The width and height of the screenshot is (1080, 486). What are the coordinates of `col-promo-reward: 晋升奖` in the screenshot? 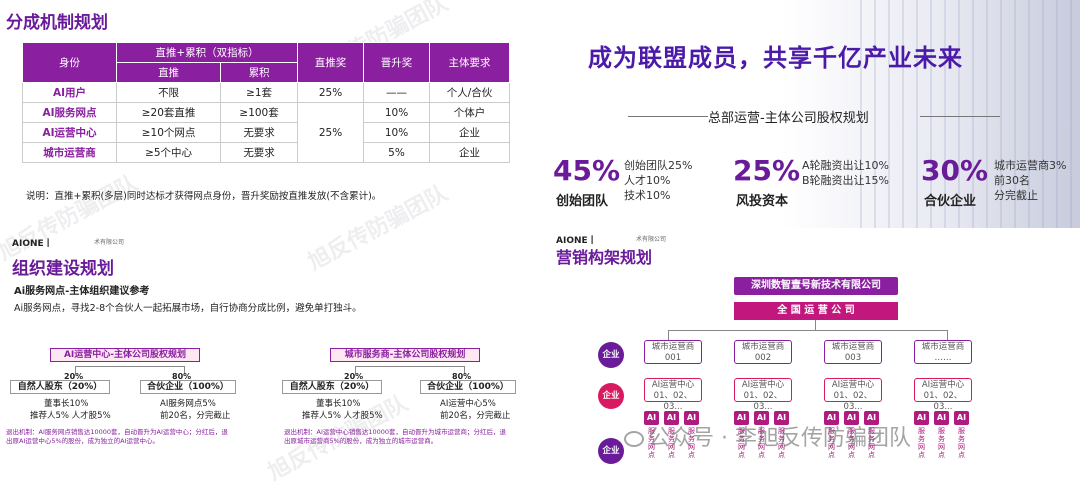 It's located at (396, 62).